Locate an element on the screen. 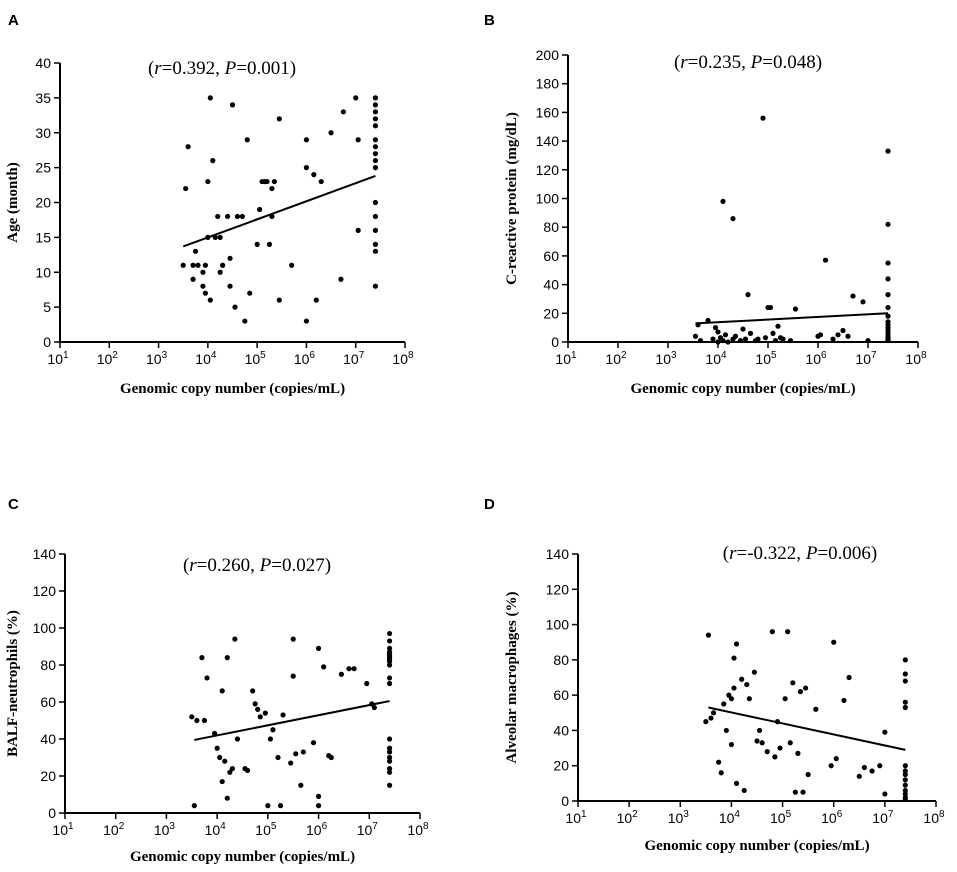 This screenshot has width=957, height=872. y-tick-label: 40 is located at coordinates (48, 739).